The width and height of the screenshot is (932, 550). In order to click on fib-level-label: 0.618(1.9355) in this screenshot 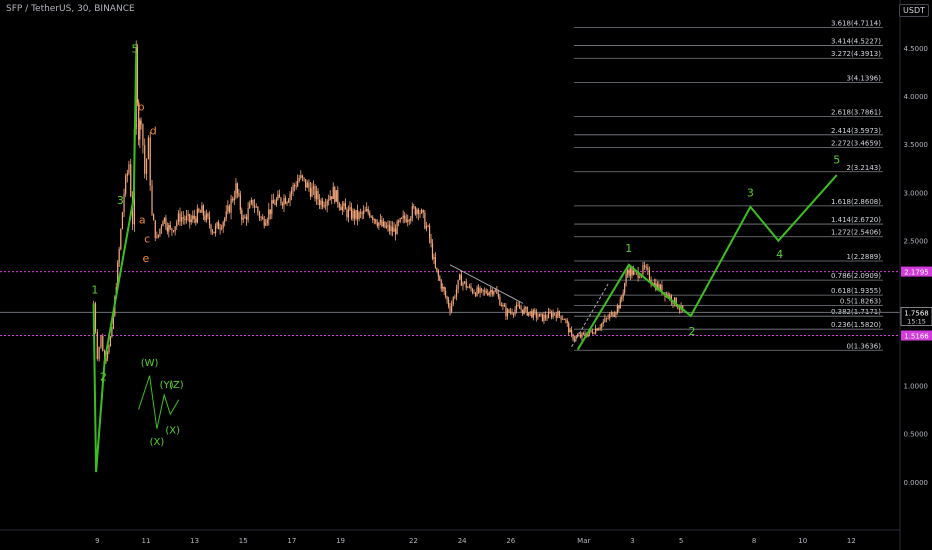, I will do `click(856, 291)`.